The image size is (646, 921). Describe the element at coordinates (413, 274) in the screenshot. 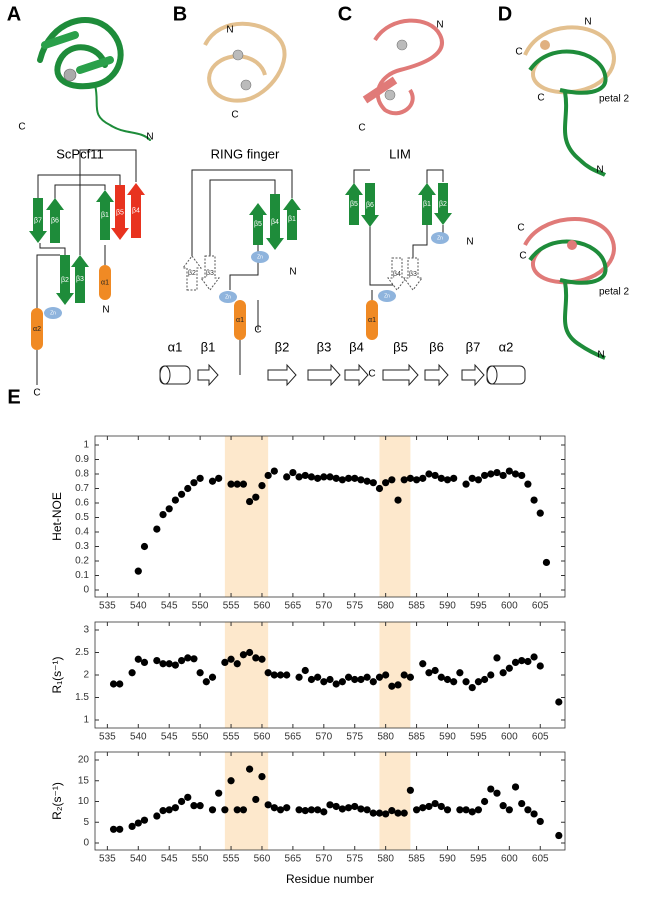

I see `strand-label: β3` at that location.